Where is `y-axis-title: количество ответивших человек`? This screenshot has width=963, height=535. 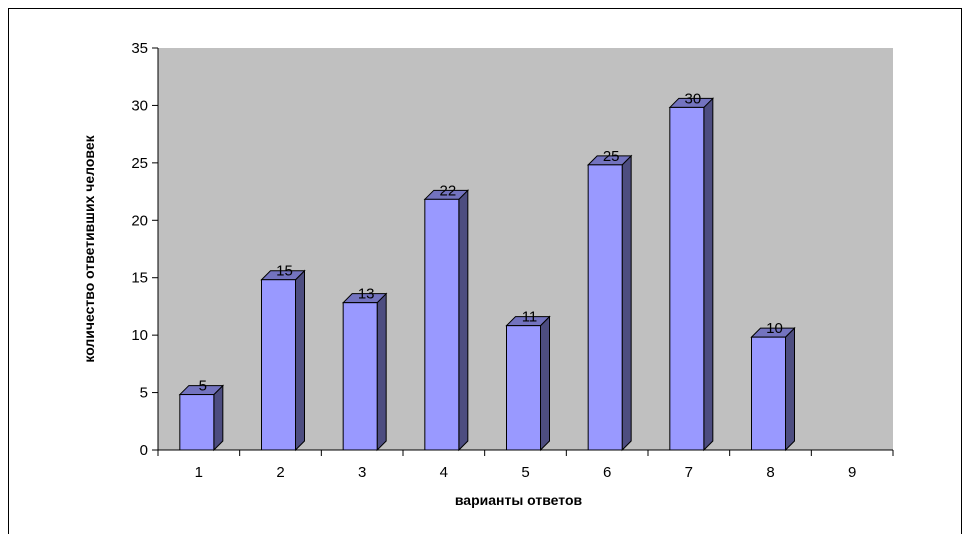
y-axis-title: количество ответивших человек is located at coordinates (89, 248).